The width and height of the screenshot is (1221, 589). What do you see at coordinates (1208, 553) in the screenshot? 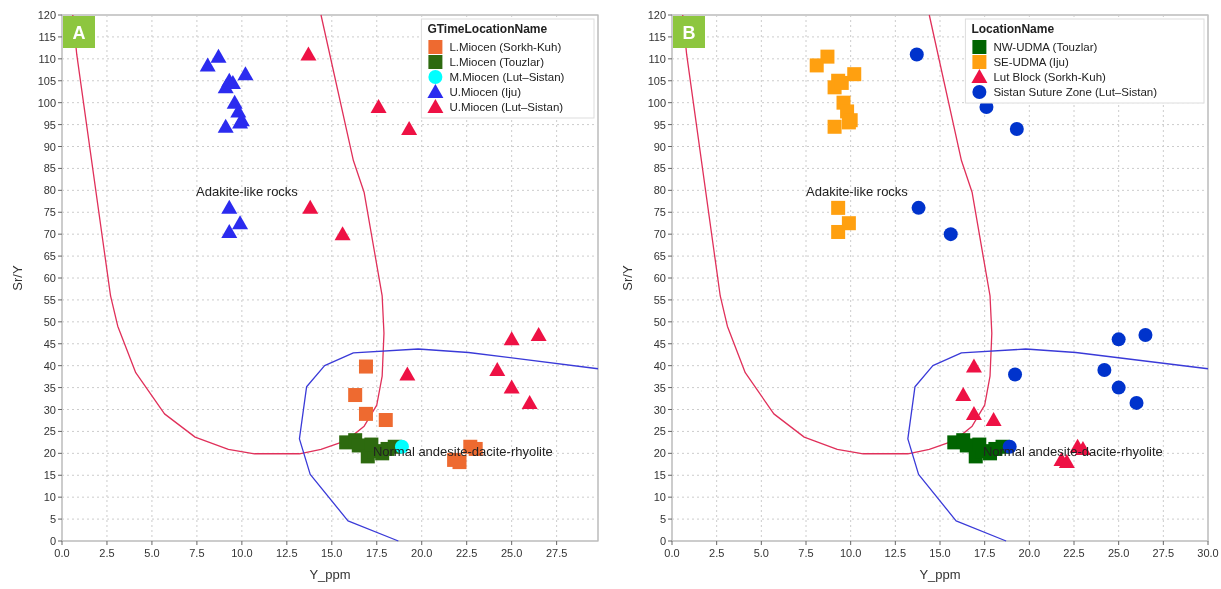
I see `x-tick-label: 30.0` at bounding box center [1208, 553].